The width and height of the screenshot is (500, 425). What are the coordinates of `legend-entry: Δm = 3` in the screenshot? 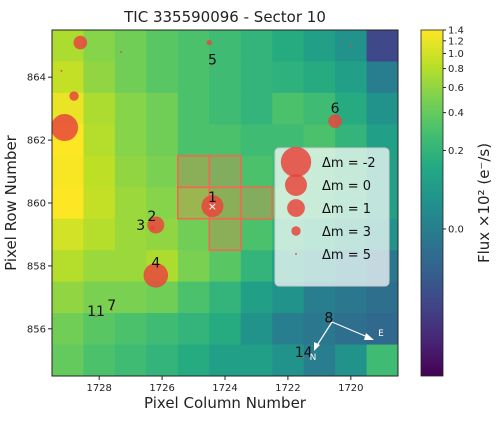 It's located at (331, 232).